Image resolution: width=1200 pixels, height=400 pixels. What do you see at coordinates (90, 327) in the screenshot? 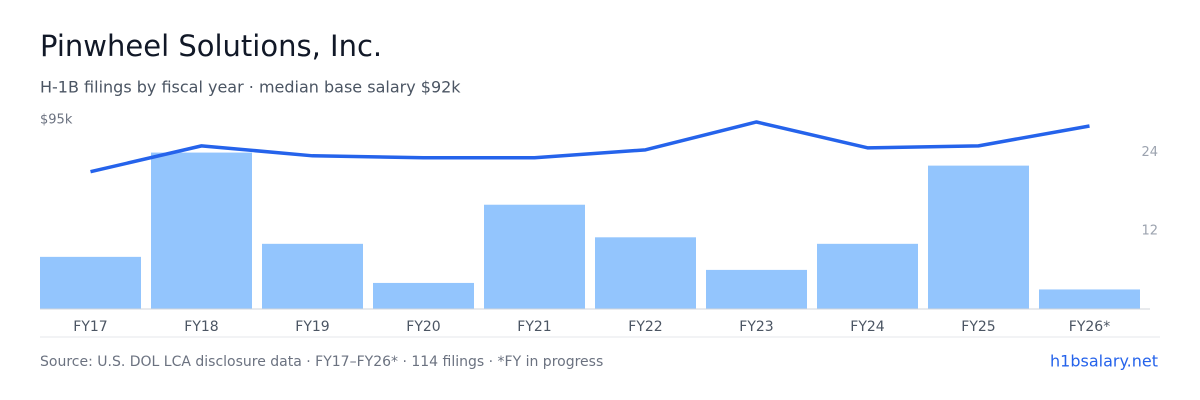
I see `x-tick-label: FY17` at bounding box center [90, 327].